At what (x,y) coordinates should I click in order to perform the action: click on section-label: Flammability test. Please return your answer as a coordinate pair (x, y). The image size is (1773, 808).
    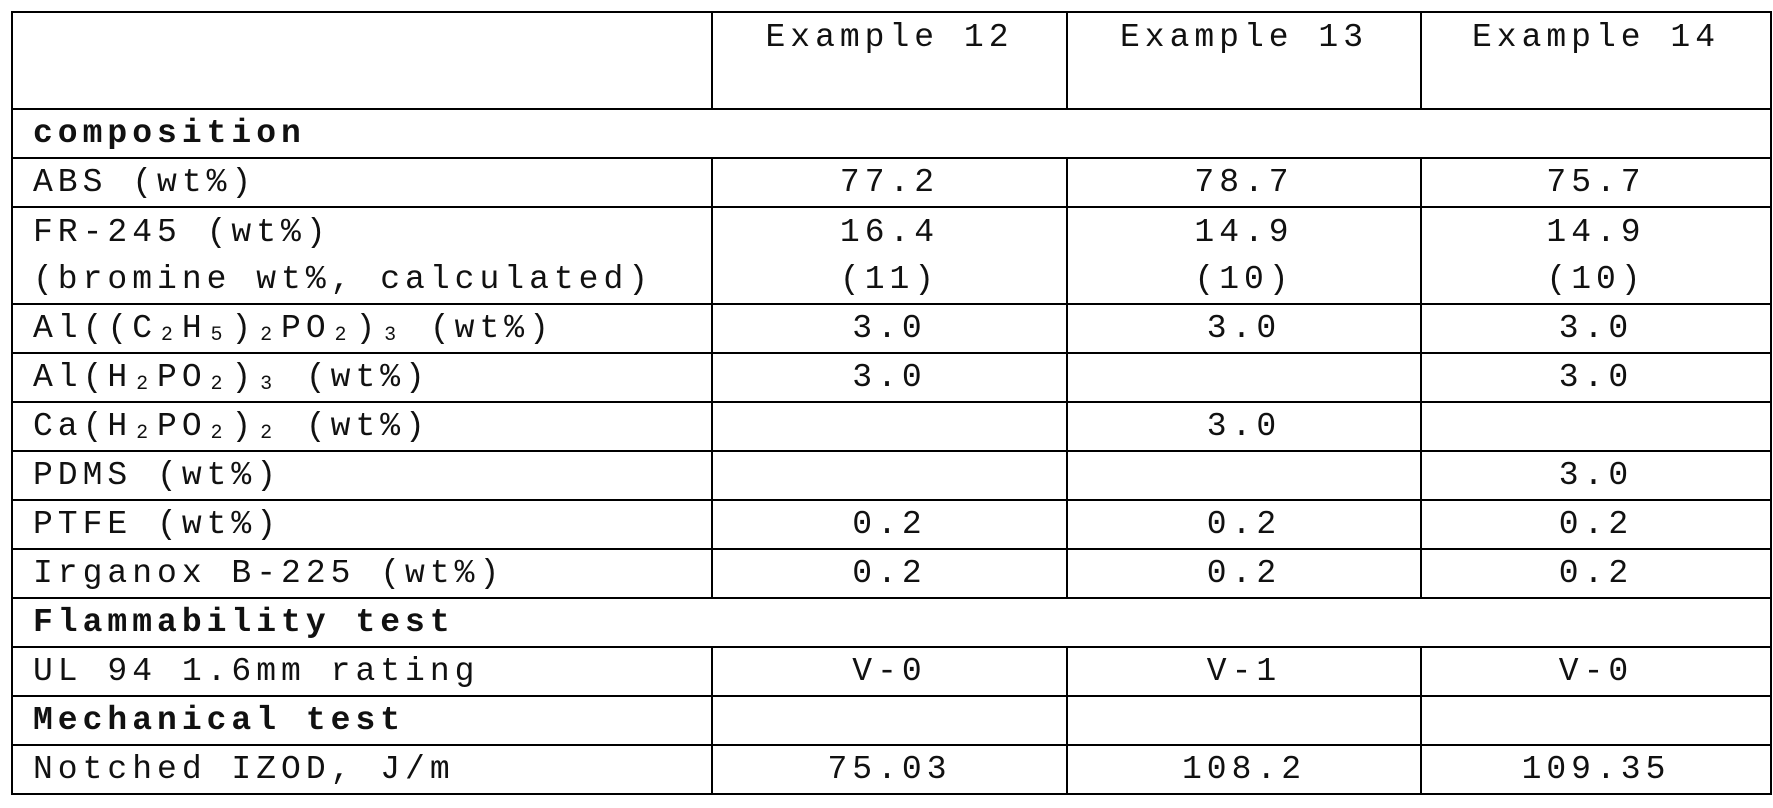
    Looking at the image, I should click on (891, 622).